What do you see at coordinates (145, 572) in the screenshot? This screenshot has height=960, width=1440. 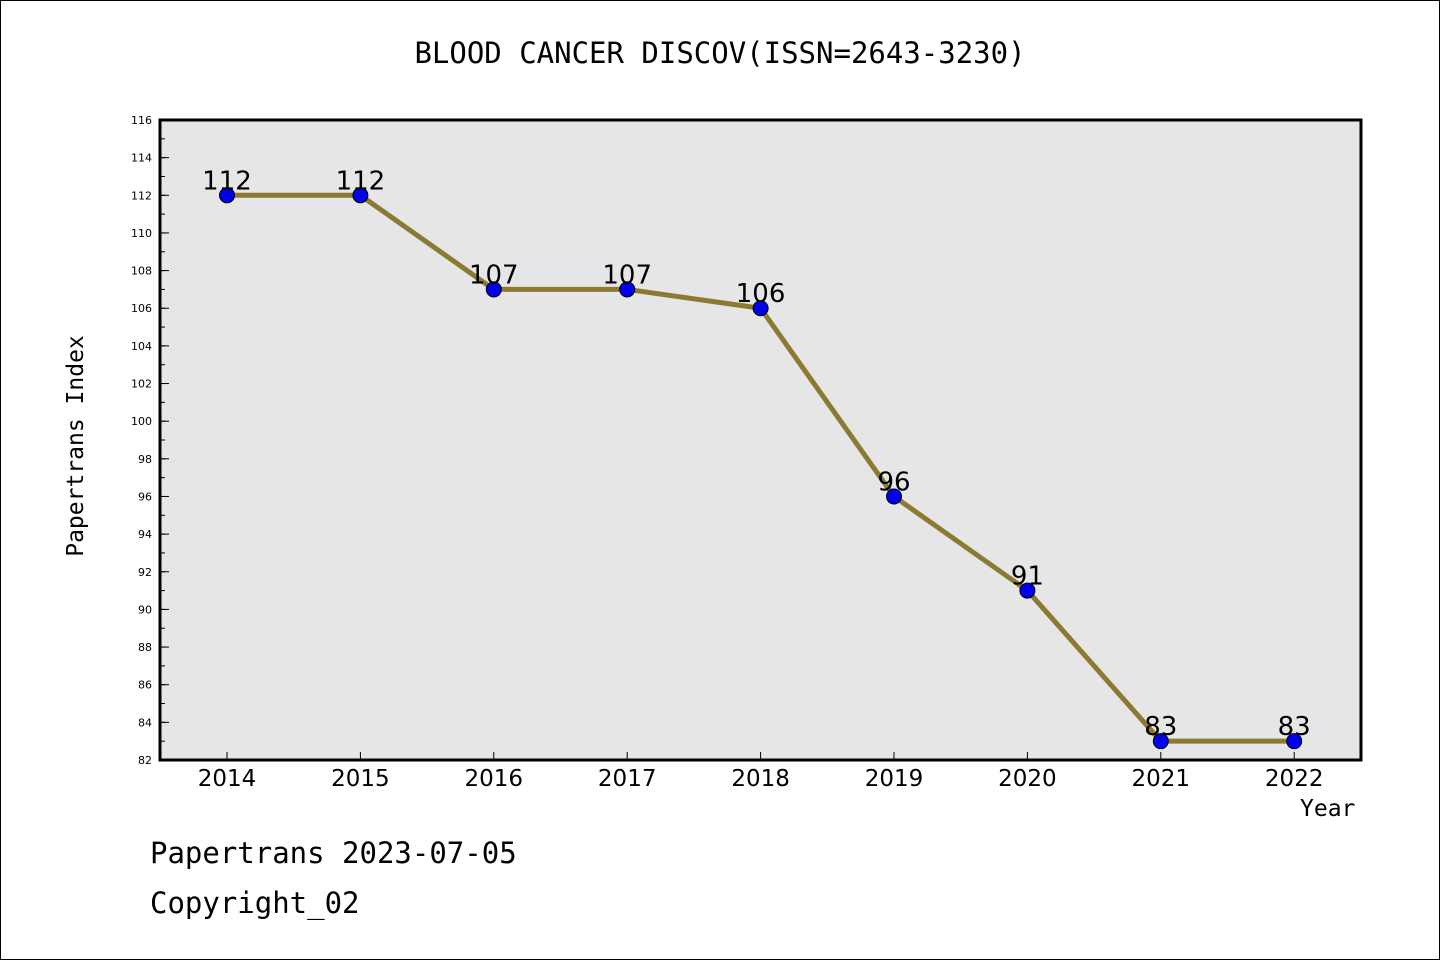 I see `y-tick-label: 92` at bounding box center [145, 572].